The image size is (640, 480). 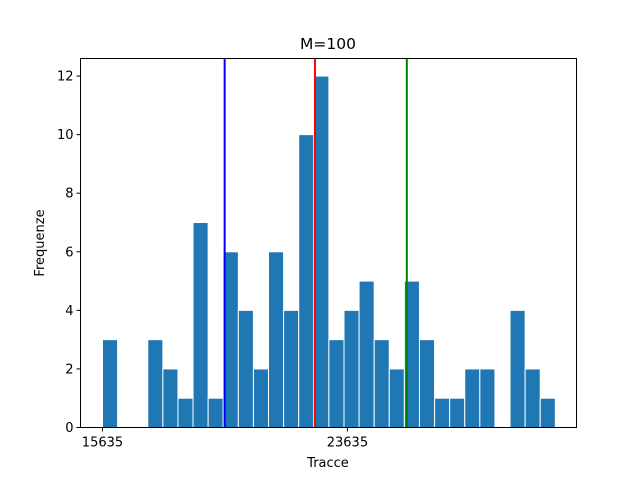 What do you see at coordinates (328, 44) in the screenshot?
I see `chart-title: M=100` at bounding box center [328, 44].